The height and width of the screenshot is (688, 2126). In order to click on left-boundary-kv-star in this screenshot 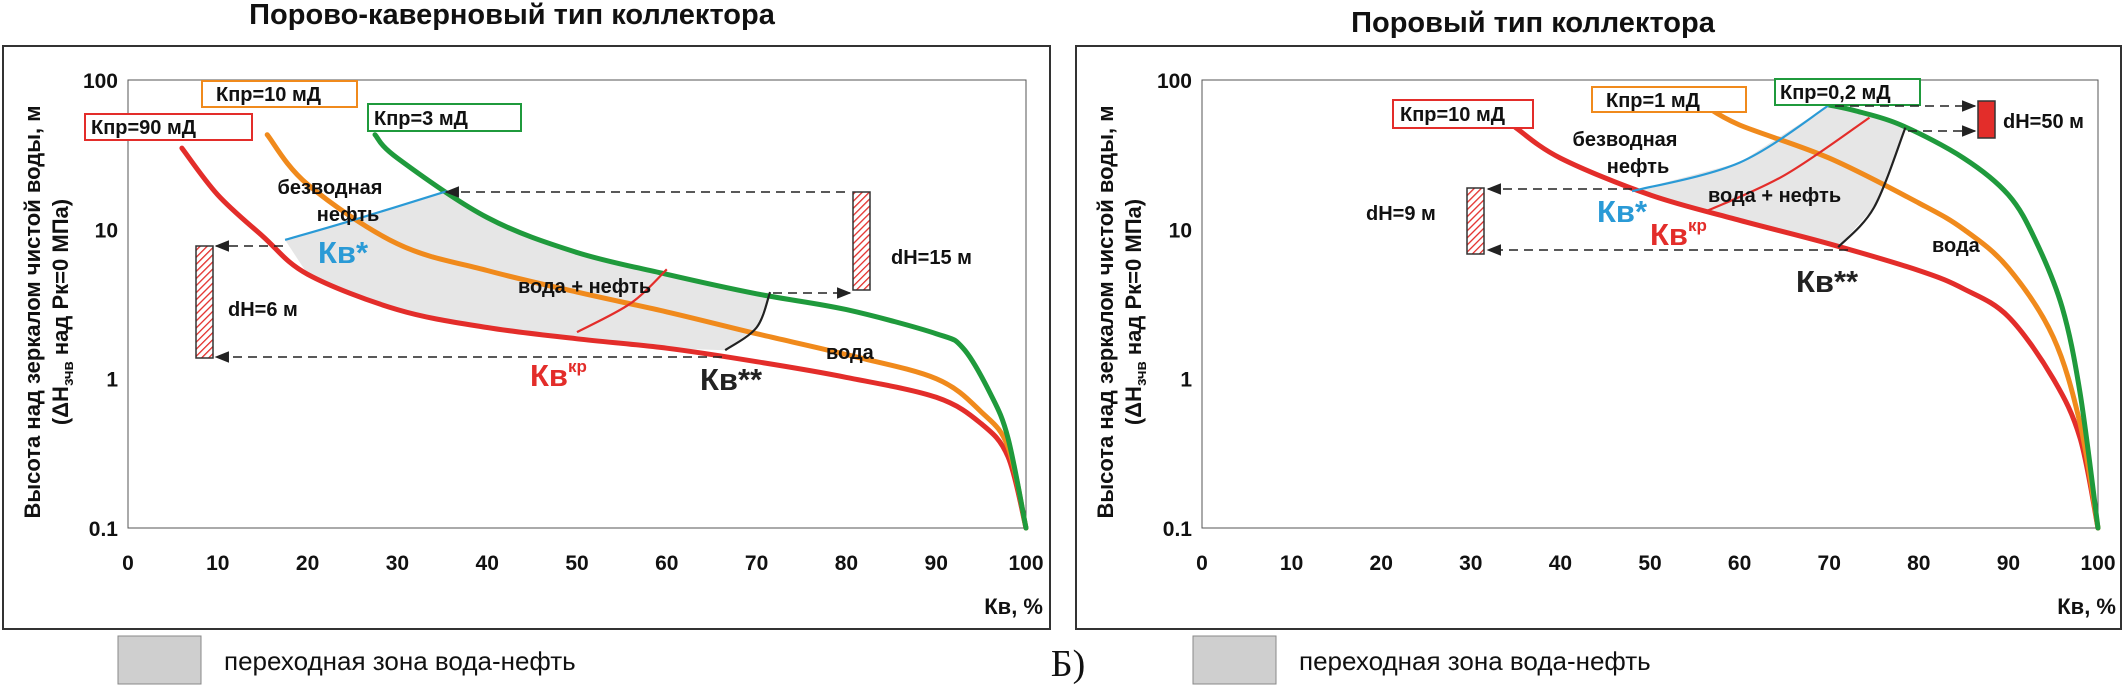, I will do `click(366, 215)`.